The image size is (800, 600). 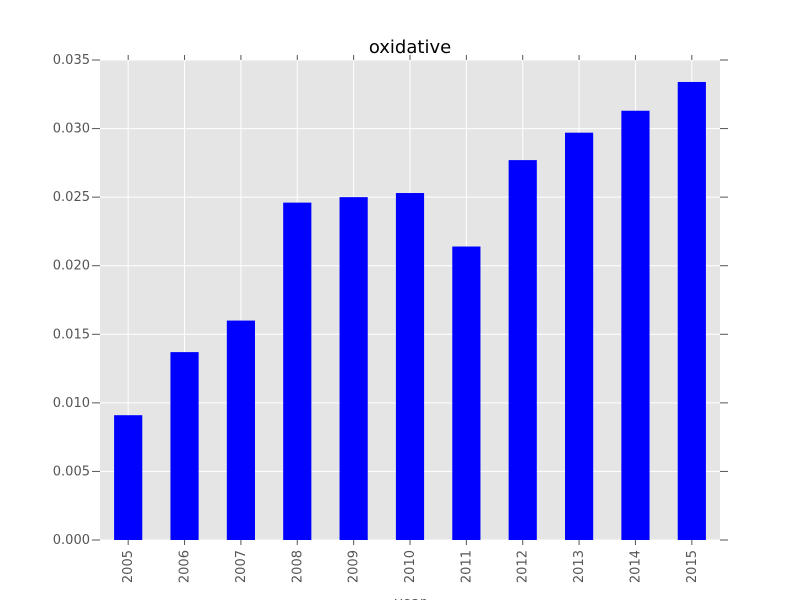 I want to click on bar-2009, so click(x=353, y=368).